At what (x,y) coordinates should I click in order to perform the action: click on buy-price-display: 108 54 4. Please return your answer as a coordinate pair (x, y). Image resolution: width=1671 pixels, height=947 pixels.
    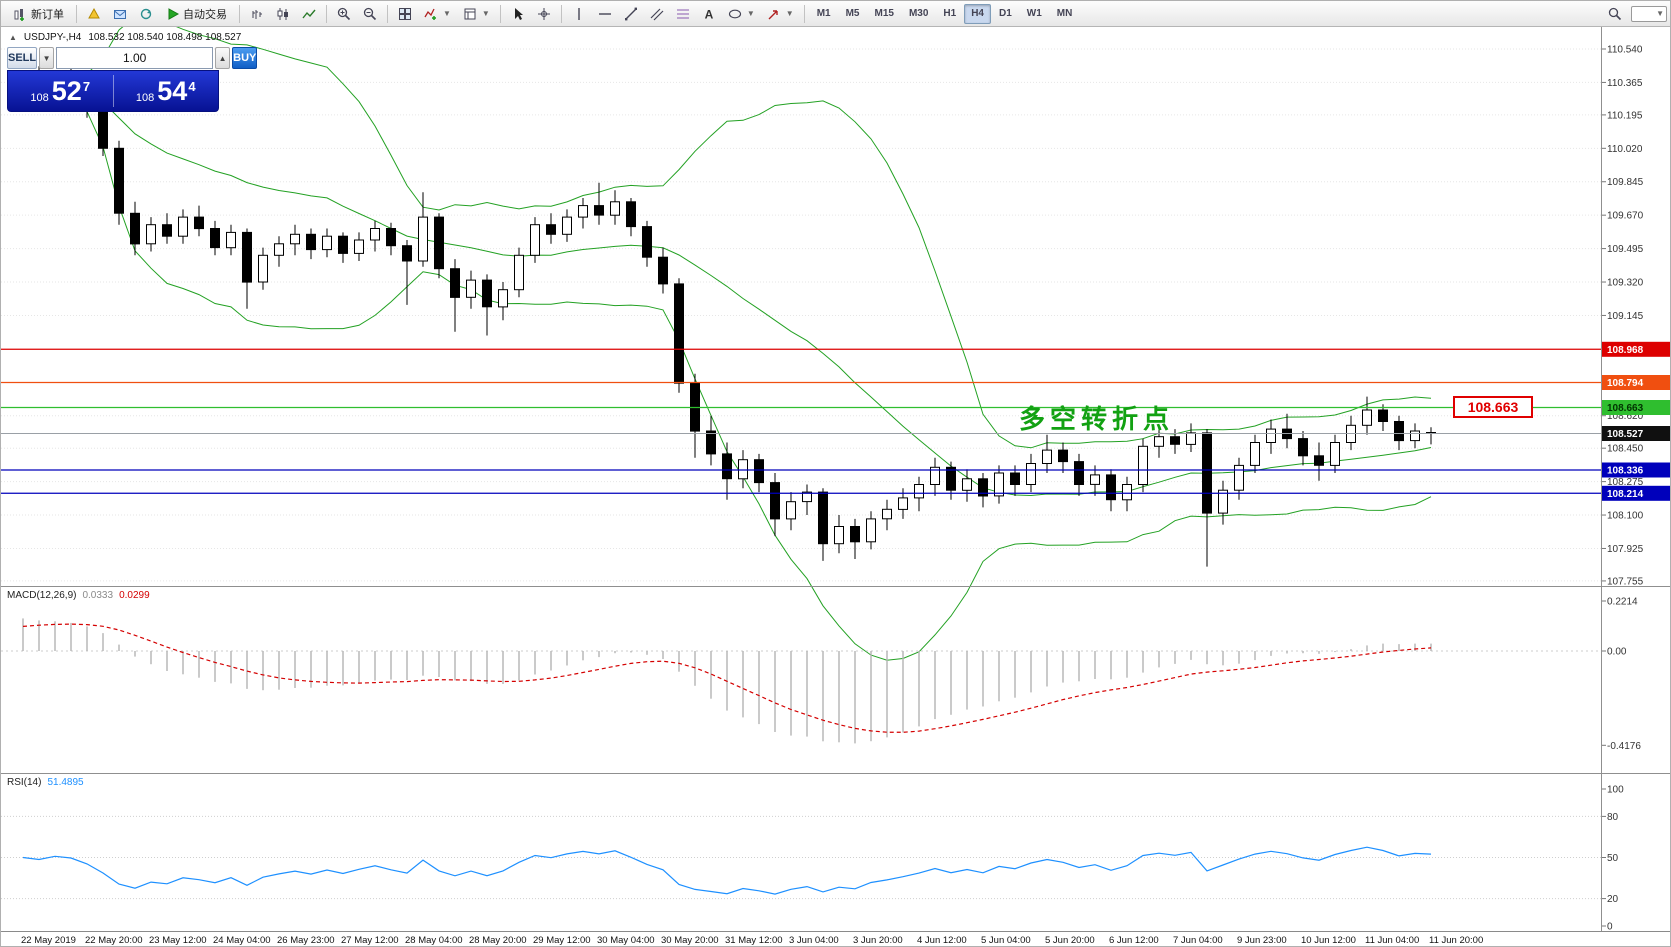
    Looking at the image, I should click on (166, 91).